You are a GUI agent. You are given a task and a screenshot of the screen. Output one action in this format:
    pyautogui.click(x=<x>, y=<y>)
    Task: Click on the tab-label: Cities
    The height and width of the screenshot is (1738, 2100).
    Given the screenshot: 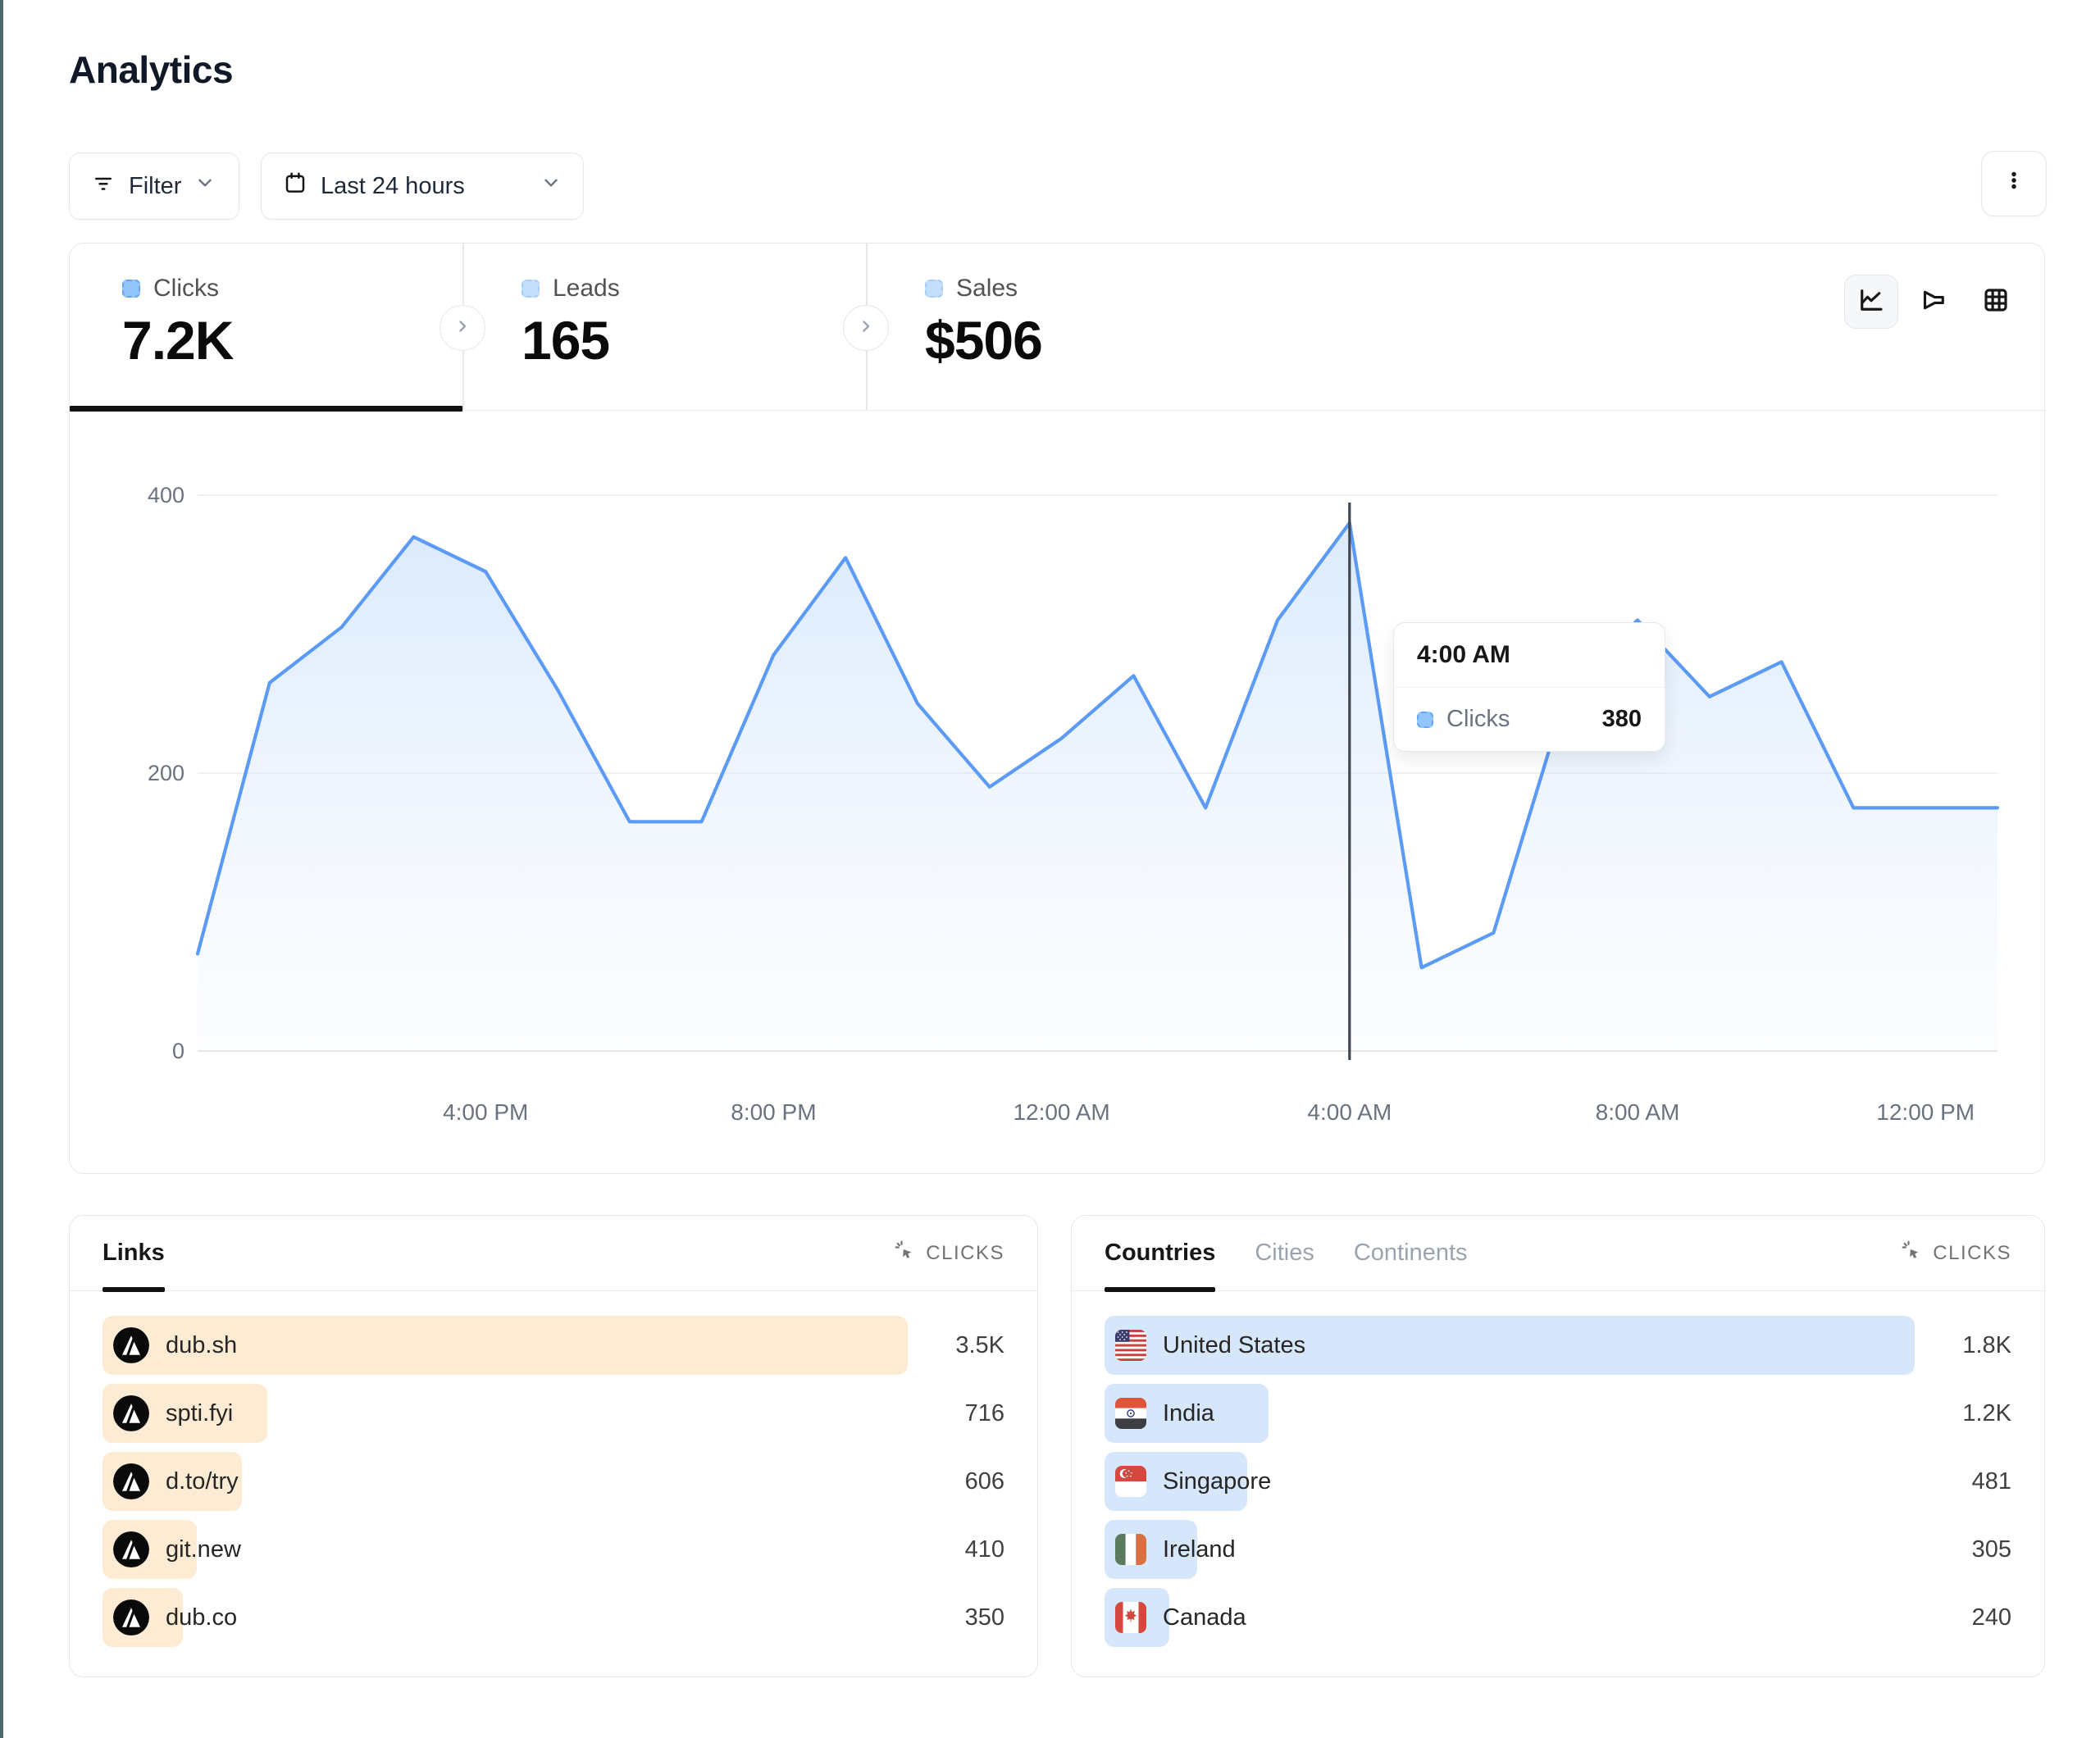 What is the action you would take?
    pyautogui.click(x=1284, y=1253)
    